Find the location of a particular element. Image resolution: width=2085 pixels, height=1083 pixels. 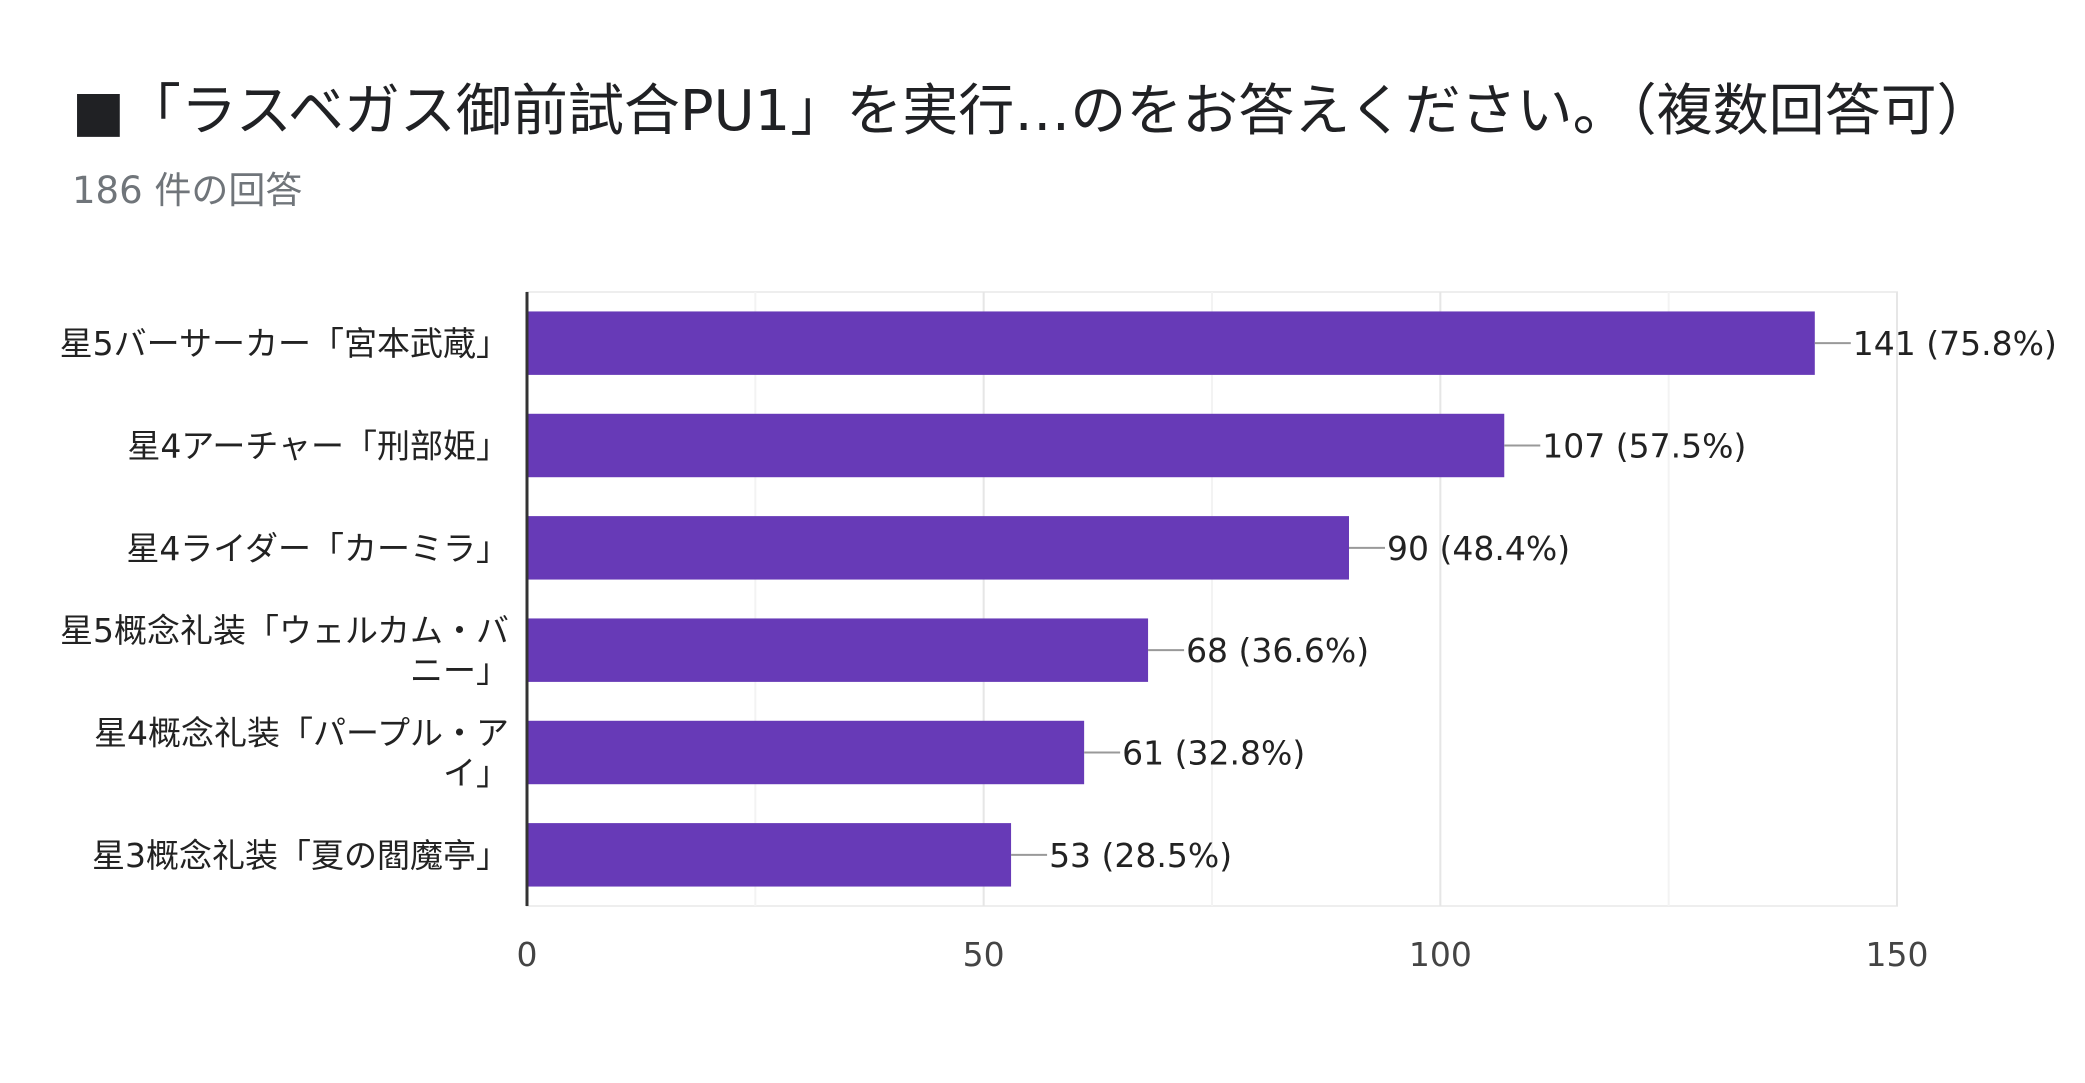

category-label: 星4ライダー「カーミラ」 is located at coordinates (317, 548).